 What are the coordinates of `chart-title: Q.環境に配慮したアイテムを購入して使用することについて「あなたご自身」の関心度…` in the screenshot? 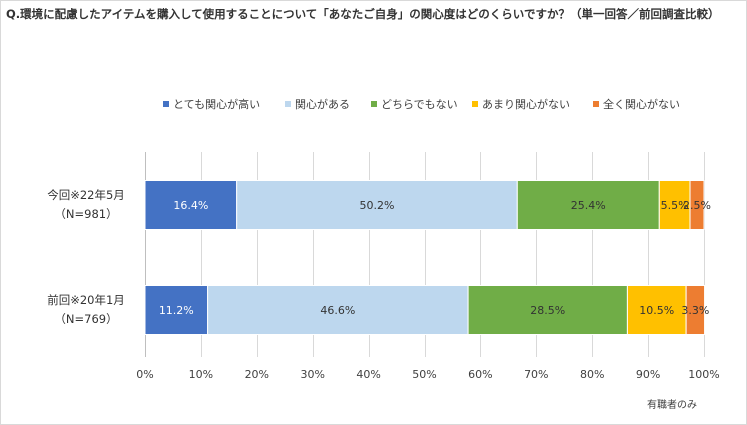 It's located at (363, 14).